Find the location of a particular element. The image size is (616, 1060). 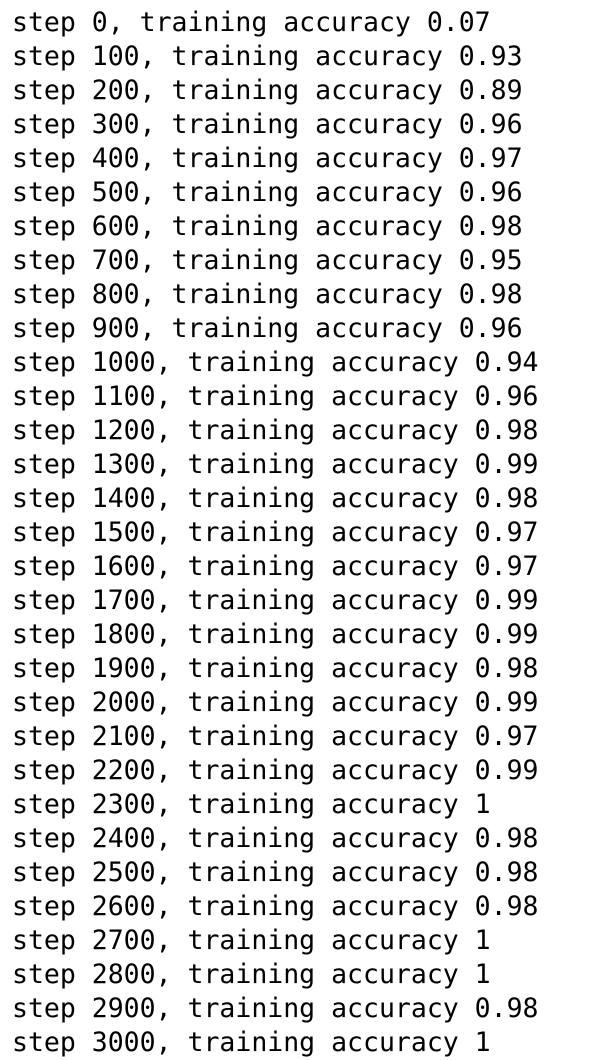

log-line: step 1700, training accuracy 0.99 is located at coordinates (275, 600).